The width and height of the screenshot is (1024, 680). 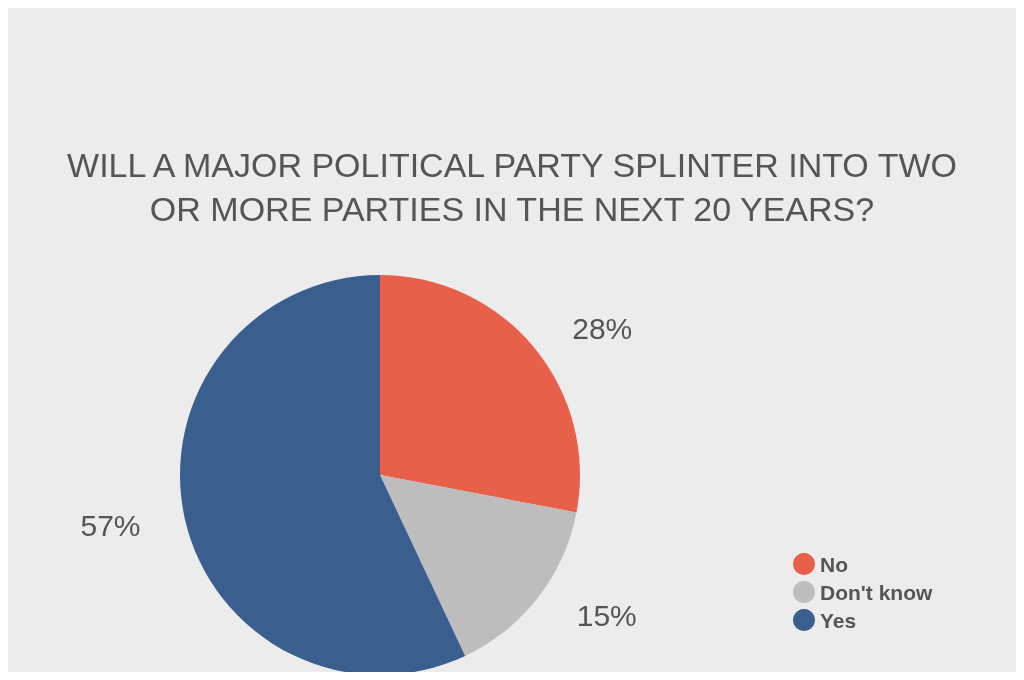 I want to click on data-label: 57%, so click(x=110, y=525).